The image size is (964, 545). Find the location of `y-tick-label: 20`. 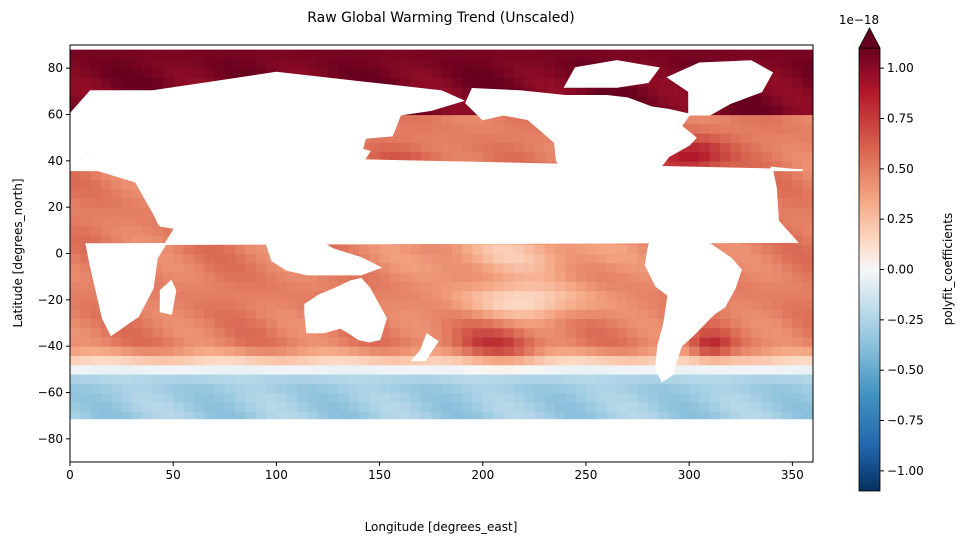

y-tick-label: 20 is located at coordinates (55, 207).